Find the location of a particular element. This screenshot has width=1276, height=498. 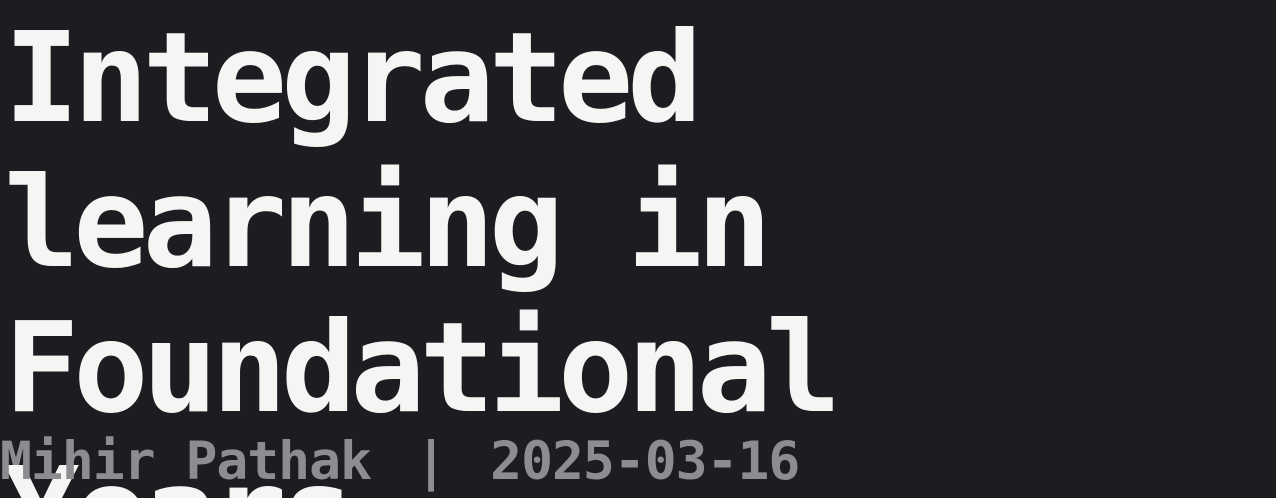

post-date: 2025-03-16 is located at coordinates (645, 461).